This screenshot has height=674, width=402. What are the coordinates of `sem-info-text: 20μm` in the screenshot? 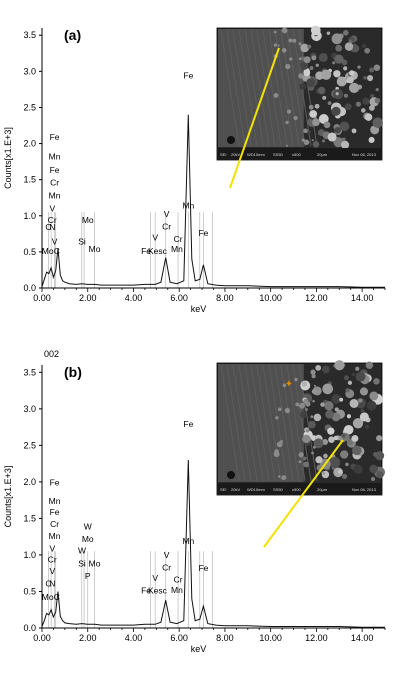 It's located at (322, 154).